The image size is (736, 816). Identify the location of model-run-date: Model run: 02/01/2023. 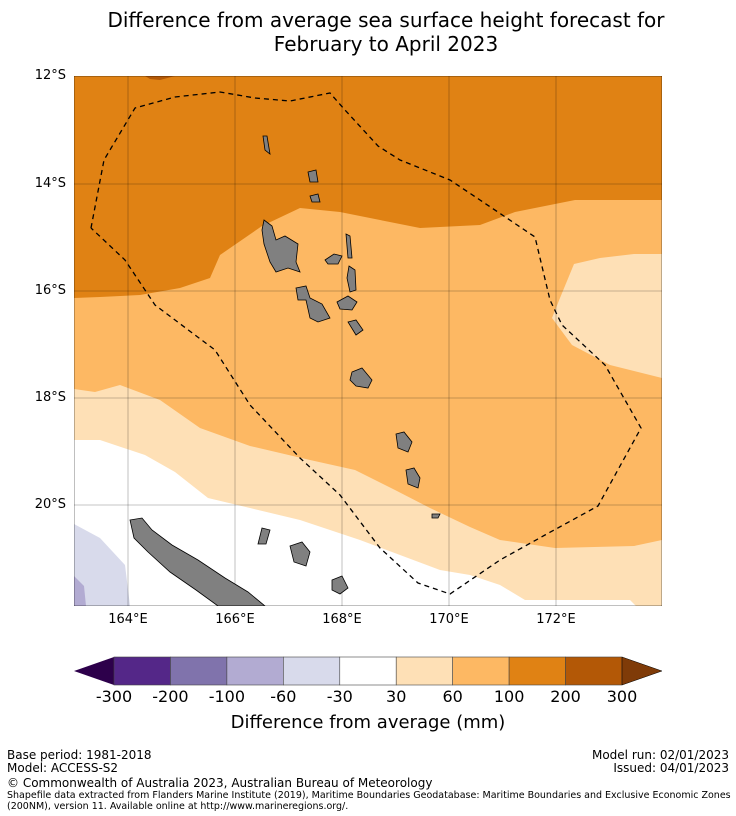
(660, 755).